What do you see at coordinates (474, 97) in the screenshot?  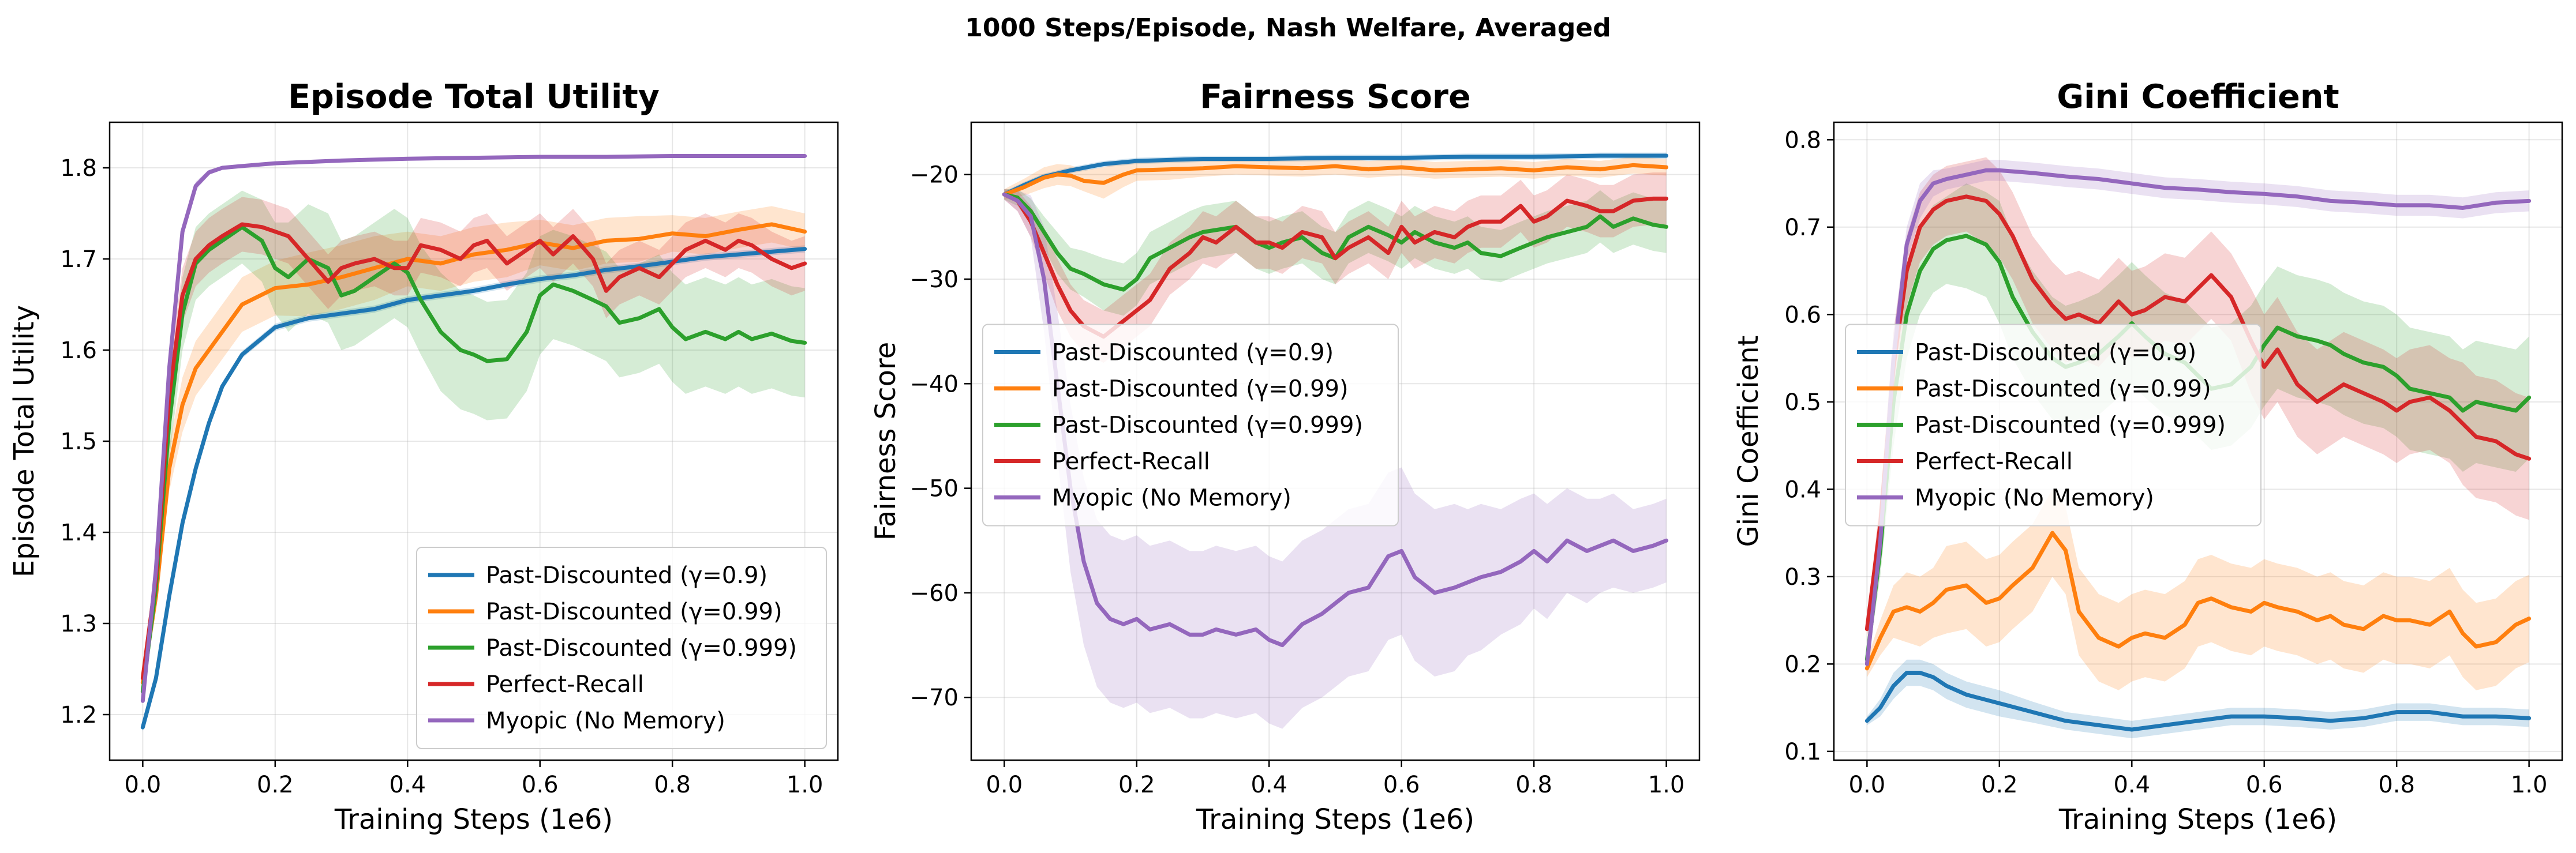 I see `panel-title: Episode Total Utility` at bounding box center [474, 97].